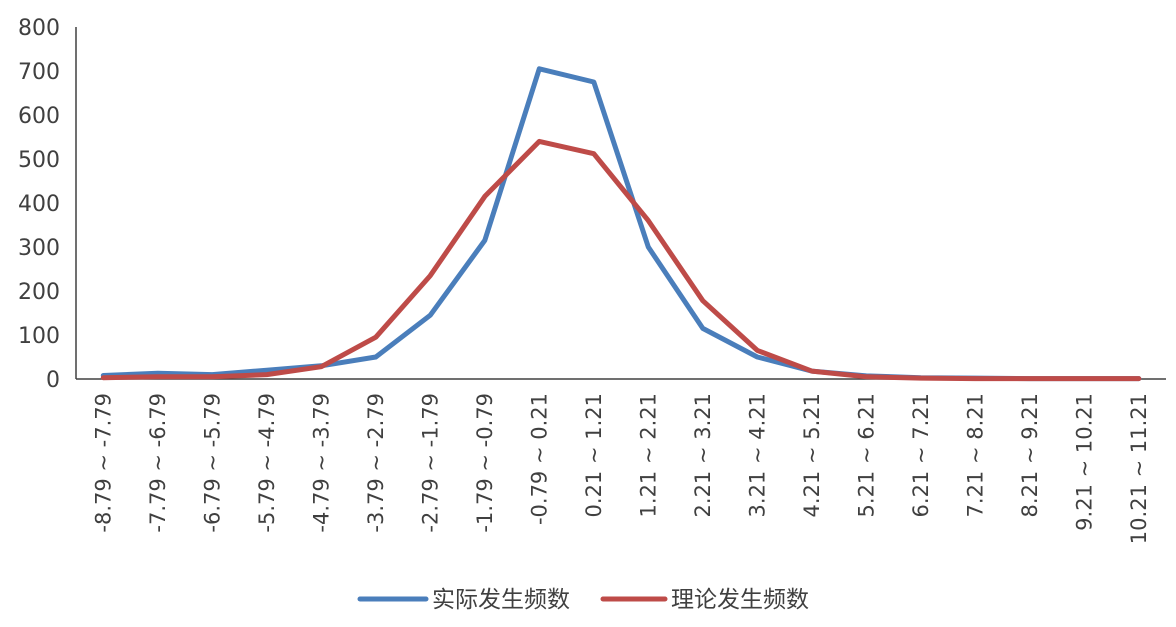 This screenshot has width=1176, height=627. I want to click on legend-label-1: 理论发生频数, so click(740, 600).